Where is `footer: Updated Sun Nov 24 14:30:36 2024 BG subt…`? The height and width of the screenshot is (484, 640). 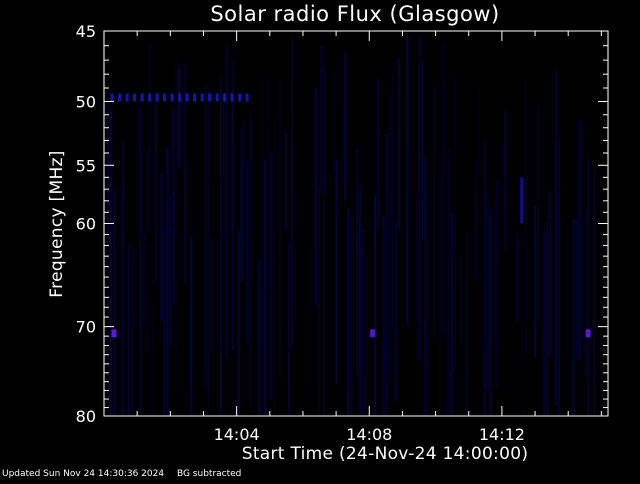 footer: Updated Sun Nov 24 14:30:36 2024 BG subt… is located at coordinates (126, 474).